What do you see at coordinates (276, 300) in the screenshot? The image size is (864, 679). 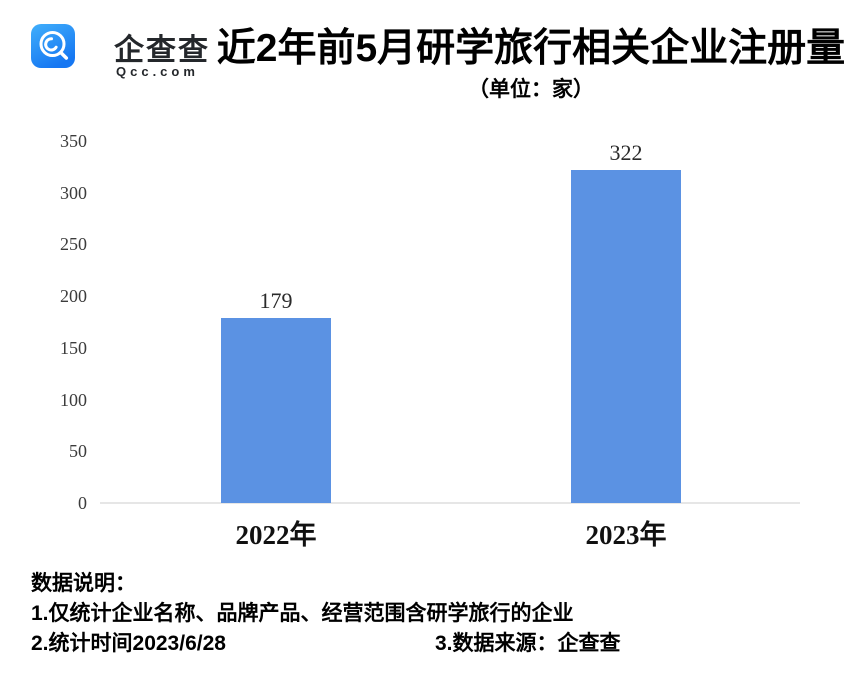 I see `bar-value-label: 179` at bounding box center [276, 300].